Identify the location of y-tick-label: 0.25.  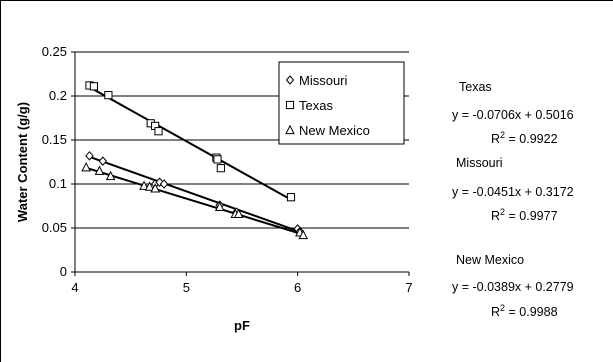
(54, 51).